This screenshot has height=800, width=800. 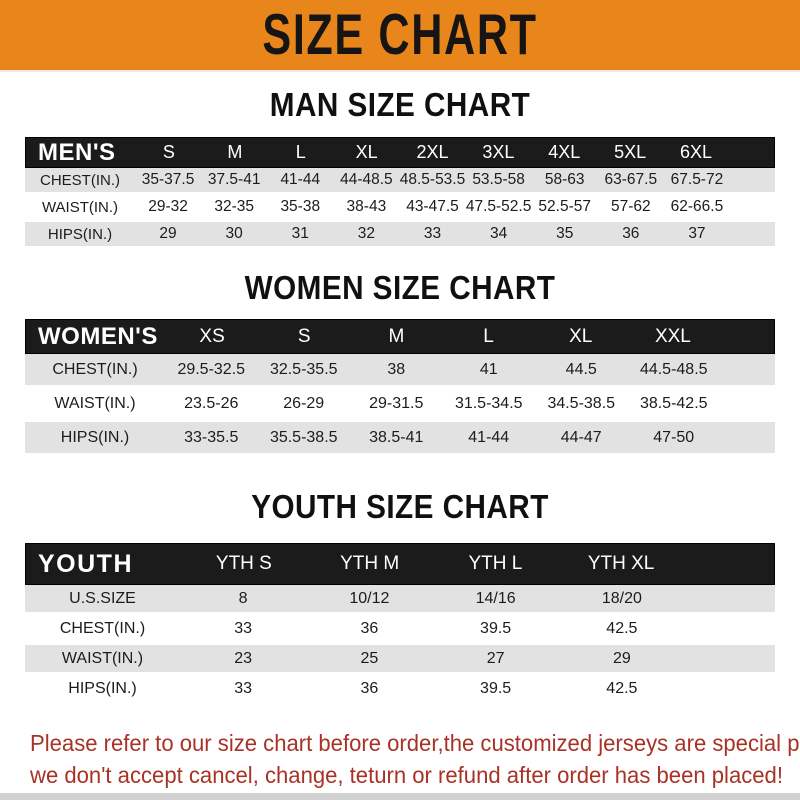 I want to click on column-header: 3XL, so click(x=498, y=152).